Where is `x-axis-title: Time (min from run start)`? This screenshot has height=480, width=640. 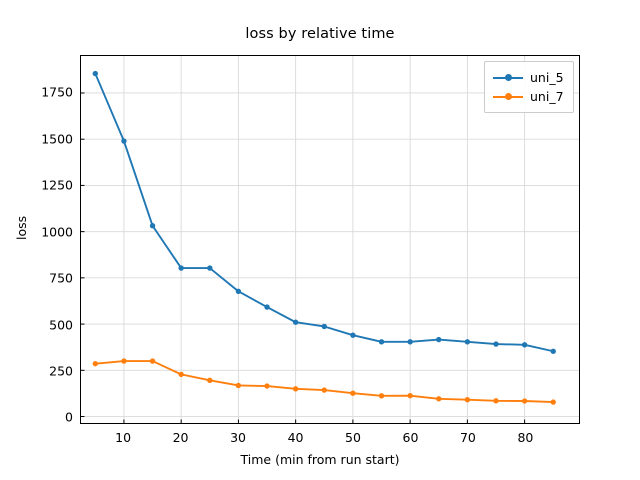 x-axis-title: Time (min from run start) is located at coordinates (320, 459).